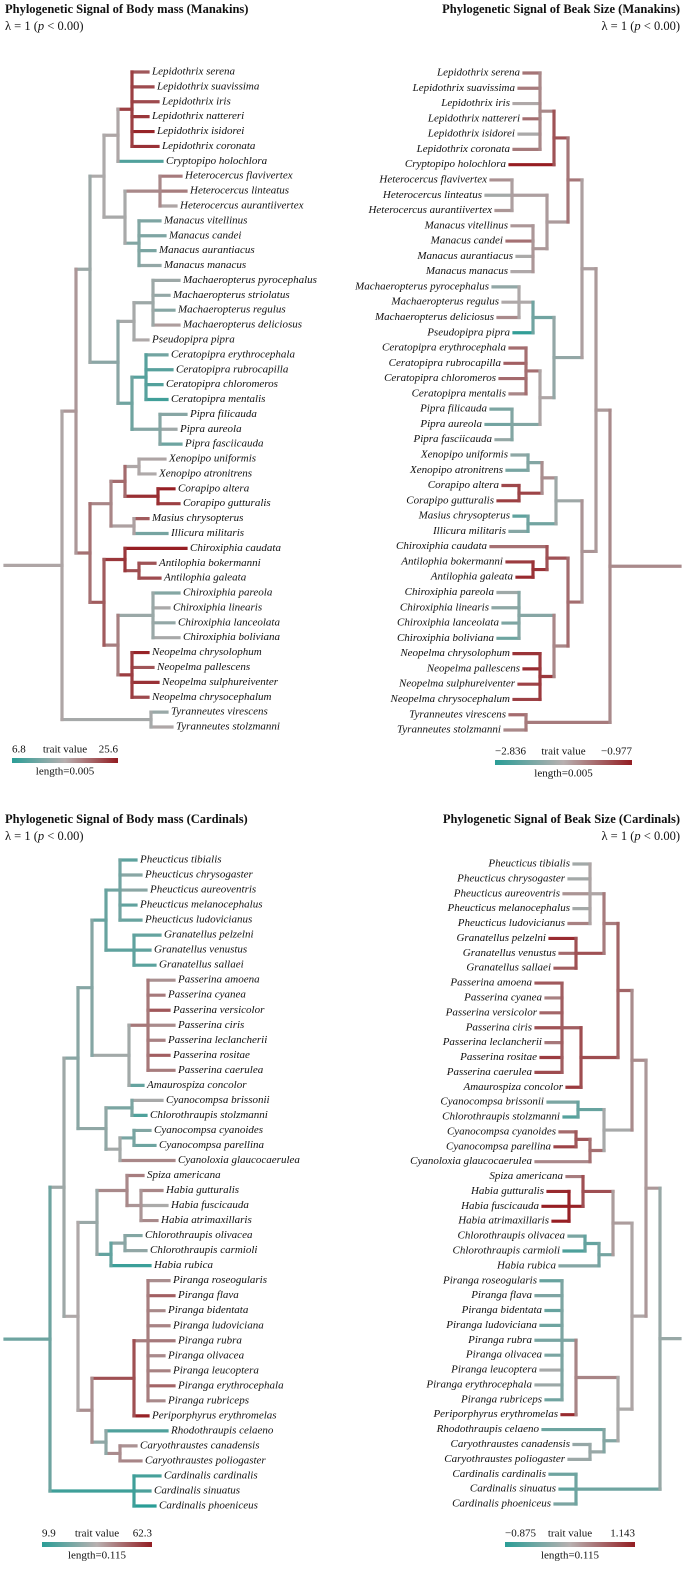  I want to click on species-label: Pheucticus ludovicianus, so click(511, 923).